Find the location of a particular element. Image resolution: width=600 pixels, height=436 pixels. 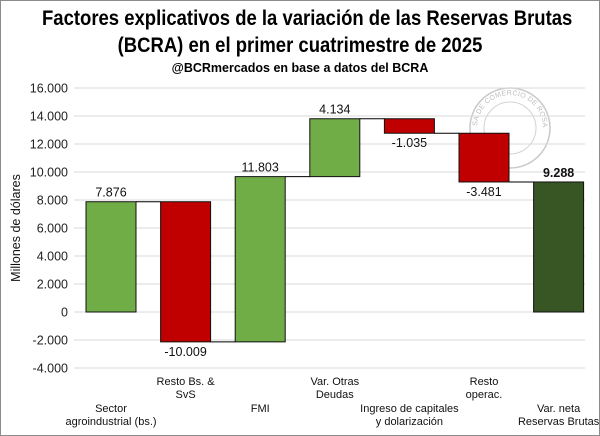

y-tick-label: -2.000 is located at coordinates (50, 341).